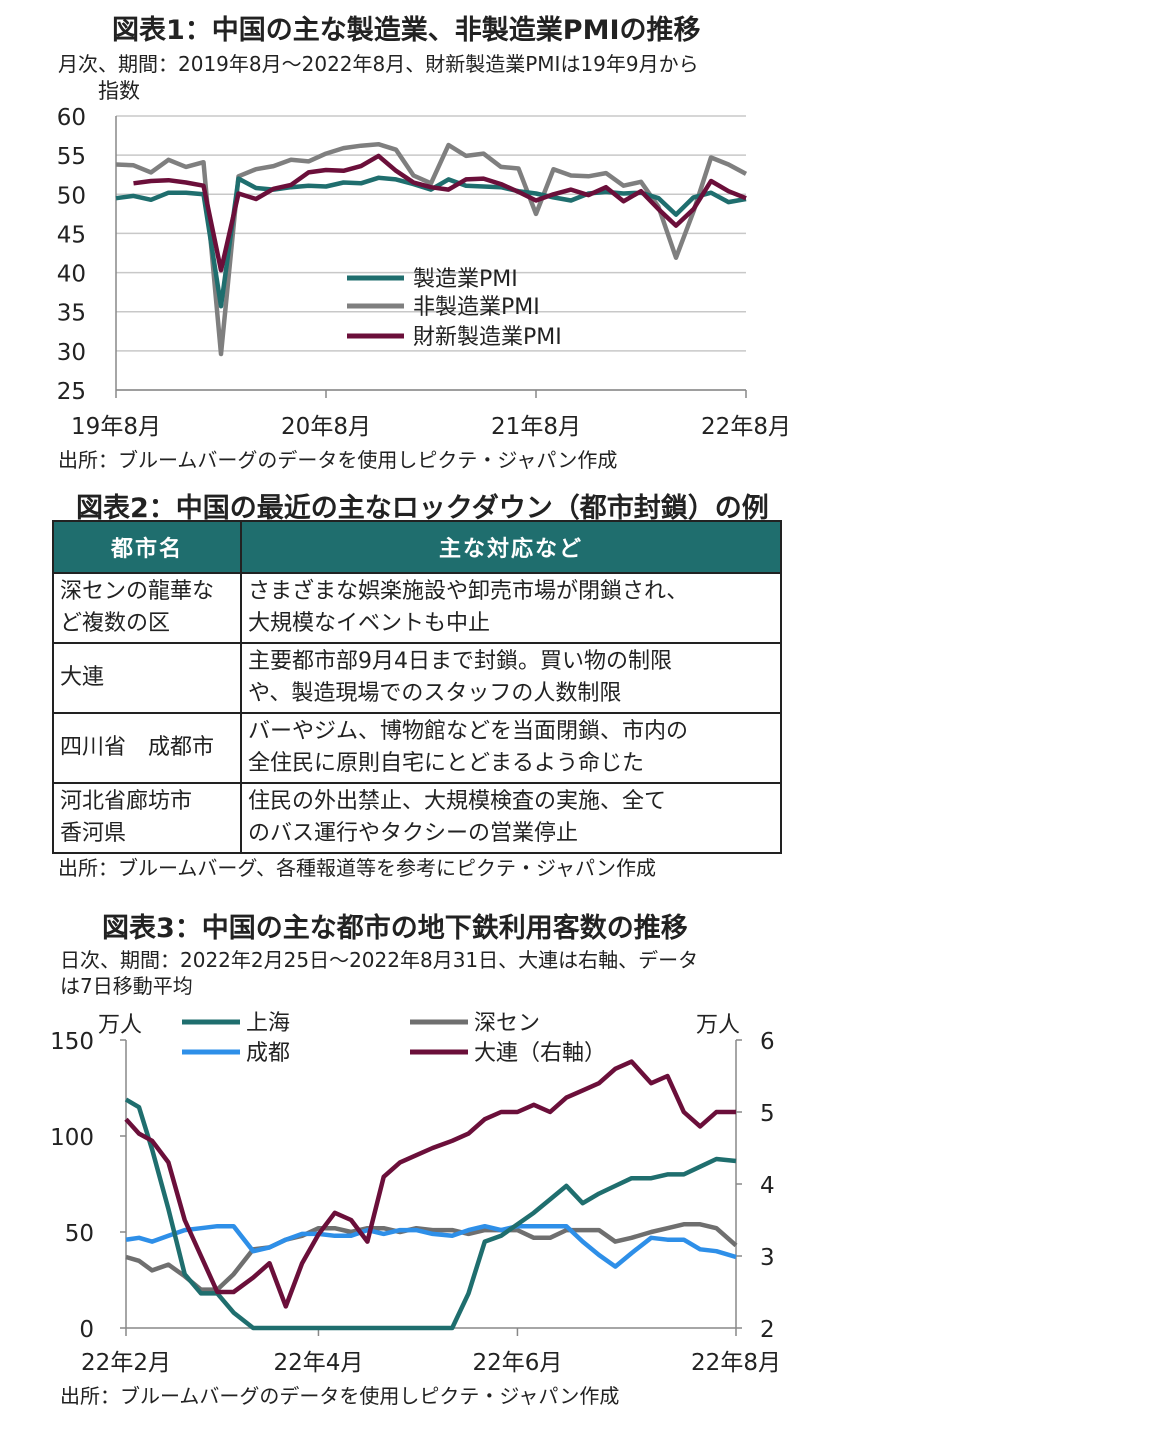  What do you see at coordinates (476, 307) in the screenshot?
I see `legend-label-non-manufacturing: 非製造業PMI` at bounding box center [476, 307].